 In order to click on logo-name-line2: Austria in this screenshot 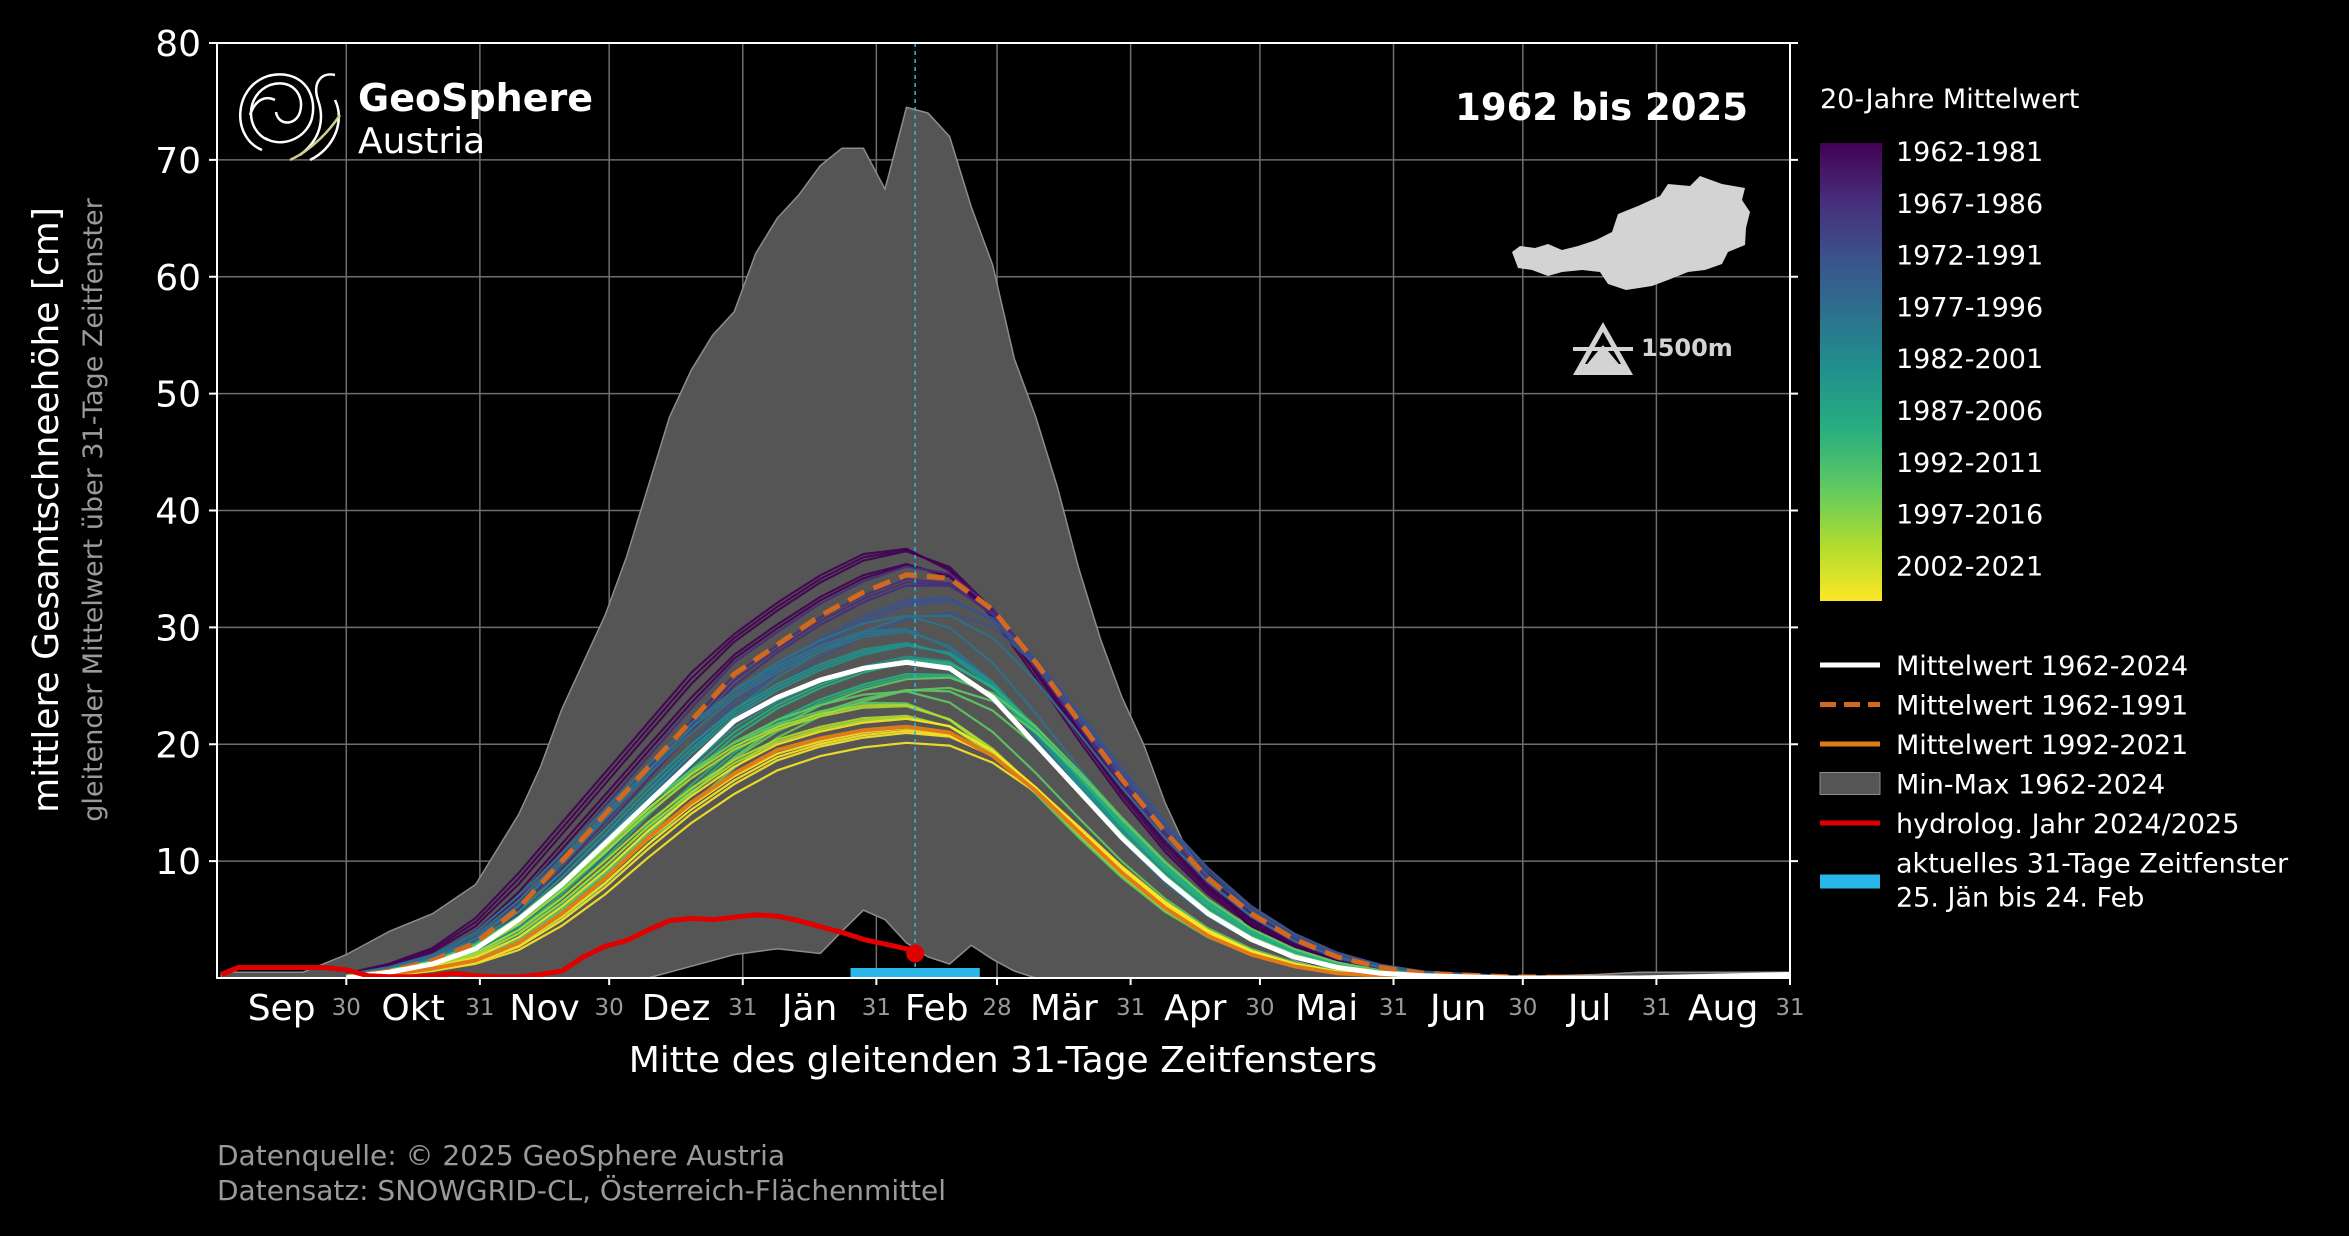, I will do `click(421, 141)`.